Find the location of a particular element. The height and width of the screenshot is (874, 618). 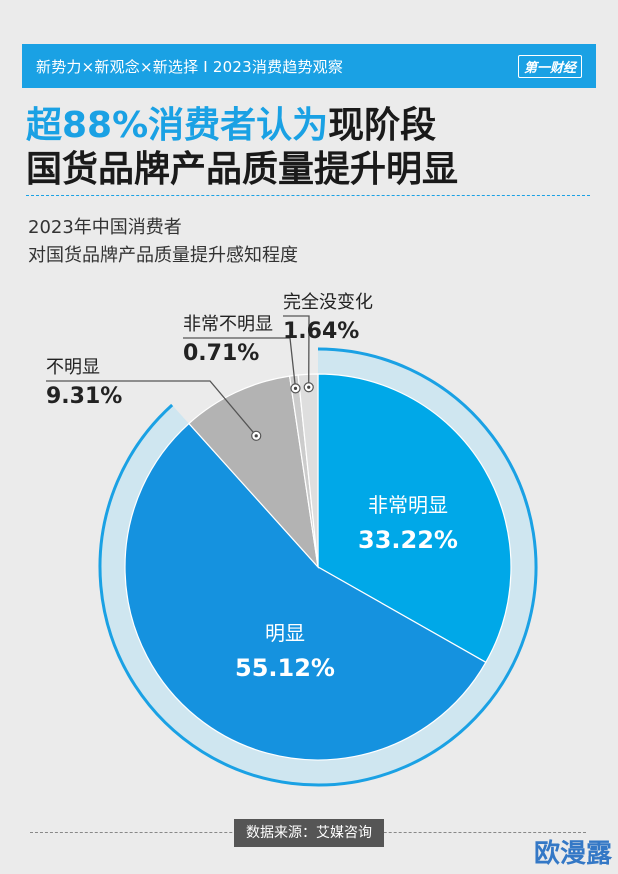

chart-subtitle: 2023年中国消费者 对国货品牌产品质量提升感知程度 is located at coordinates (163, 242).